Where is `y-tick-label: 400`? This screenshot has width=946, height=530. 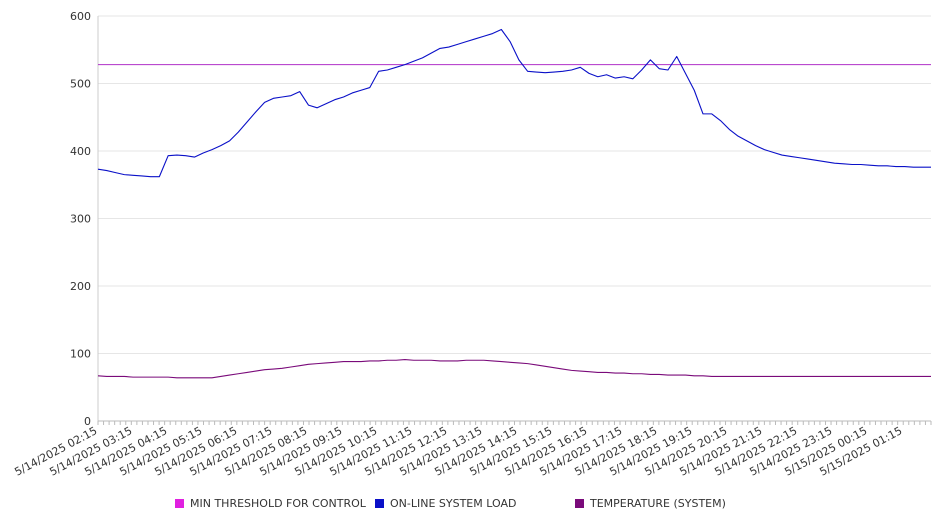 y-tick-label: 400 is located at coordinates (80, 151).